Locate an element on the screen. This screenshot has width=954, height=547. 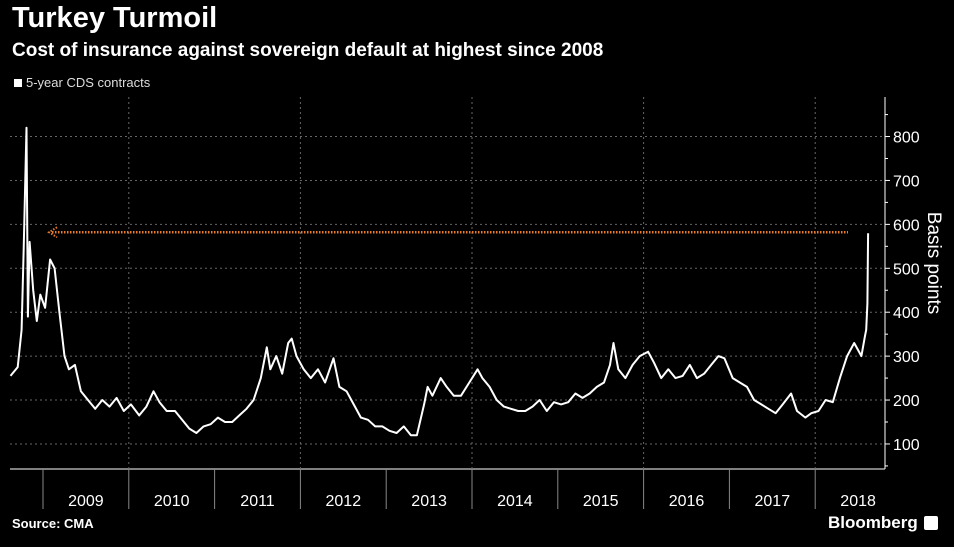
x-tick-label: 2012 is located at coordinates (344, 501).